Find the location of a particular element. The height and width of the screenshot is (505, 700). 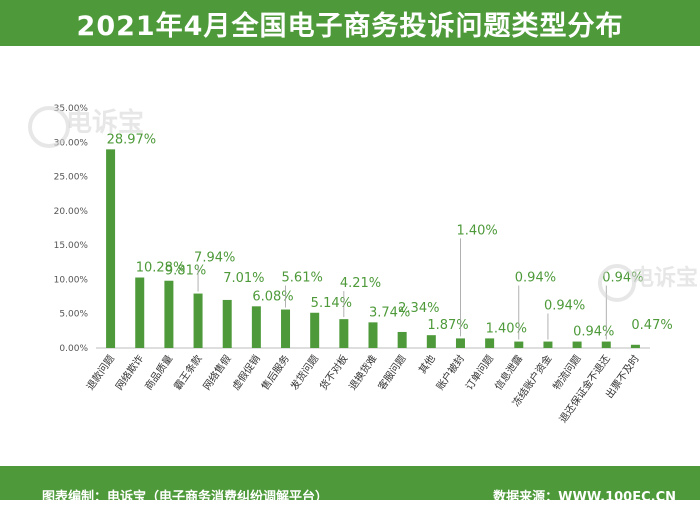

x-tick-label: 售后服务 is located at coordinates (275, 372).